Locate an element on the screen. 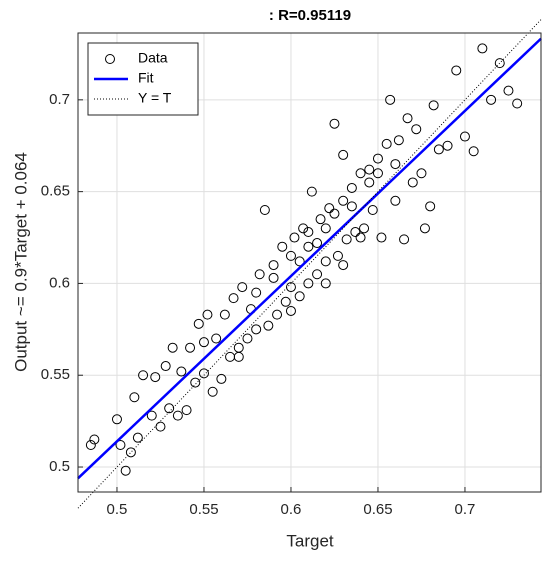 The height and width of the screenshot is (566, 550). chart-title: : R=0.95119 is located at coordinates (310, 15).